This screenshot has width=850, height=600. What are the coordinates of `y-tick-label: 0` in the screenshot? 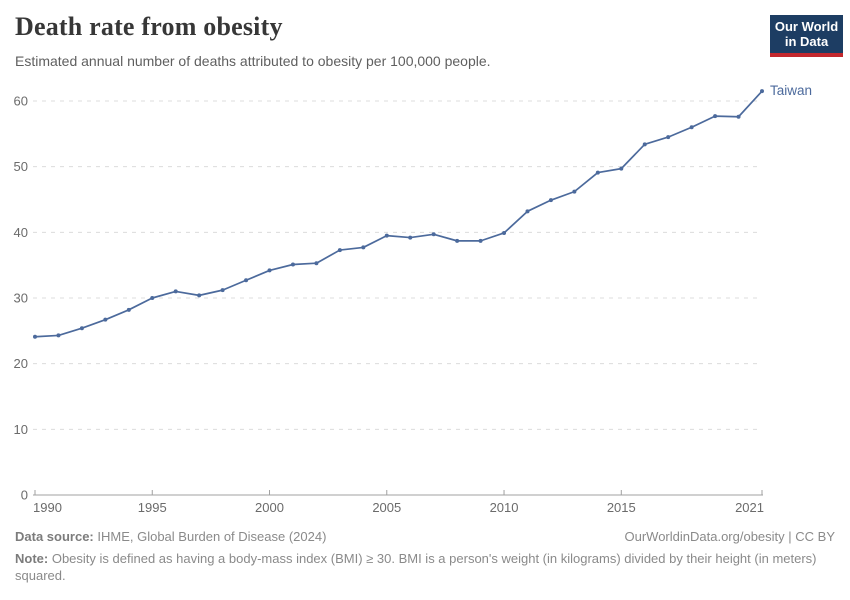 It's located at (24, 495).